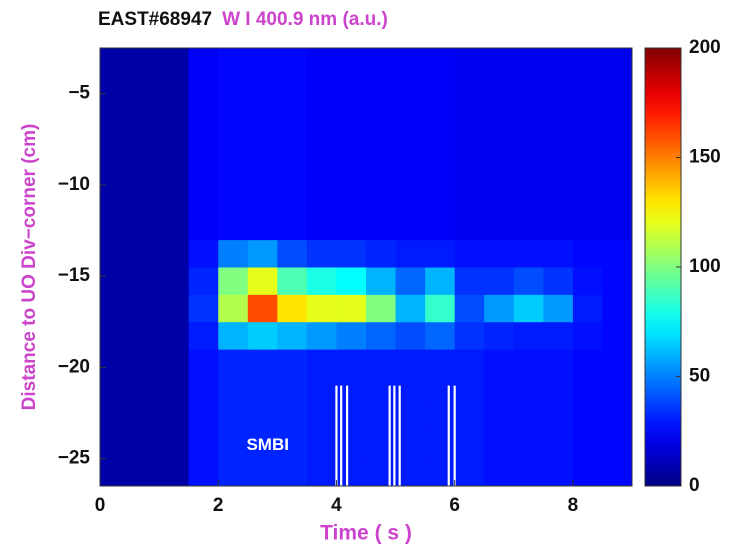 Image resolution: width=736 pixels, height=559 pixels. Describe the element at coordinates (267, 444) in the screenshot. I see `annotation: SMBI` at that location.